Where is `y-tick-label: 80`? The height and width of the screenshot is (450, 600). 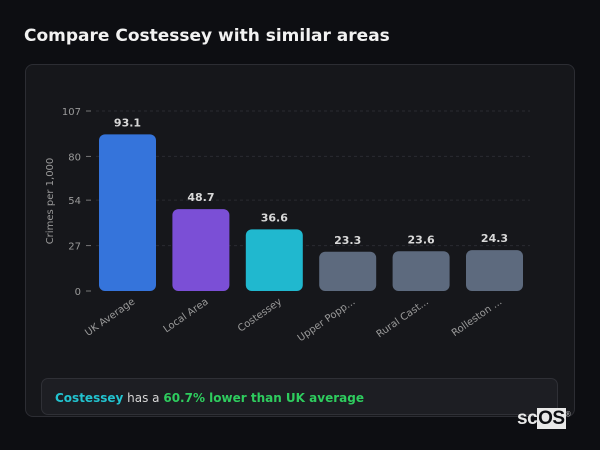
y-tick-label: 80 is located at coordinates (74, 157).